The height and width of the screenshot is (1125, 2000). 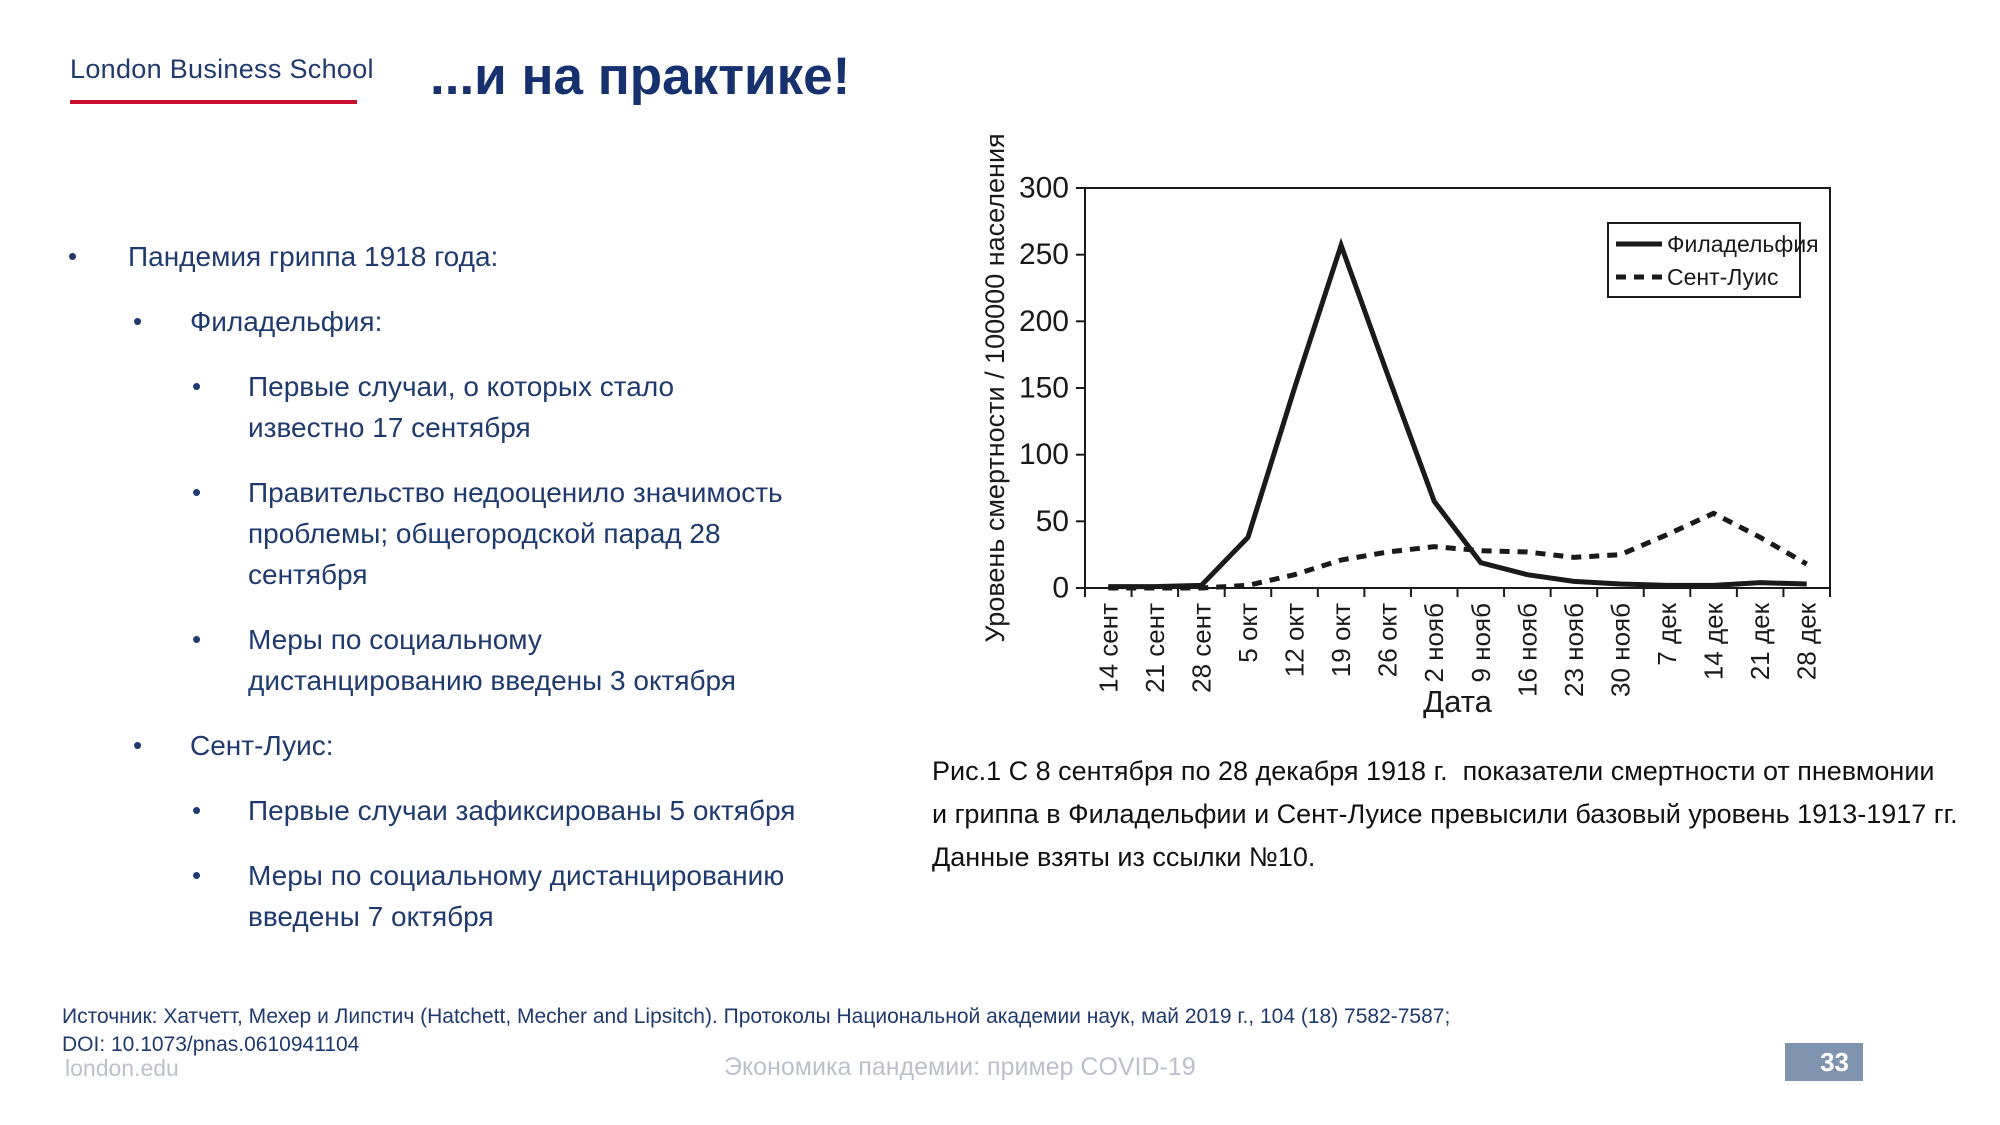 I want to click on y-tick-label: 250, so click(x=1044, y=254).